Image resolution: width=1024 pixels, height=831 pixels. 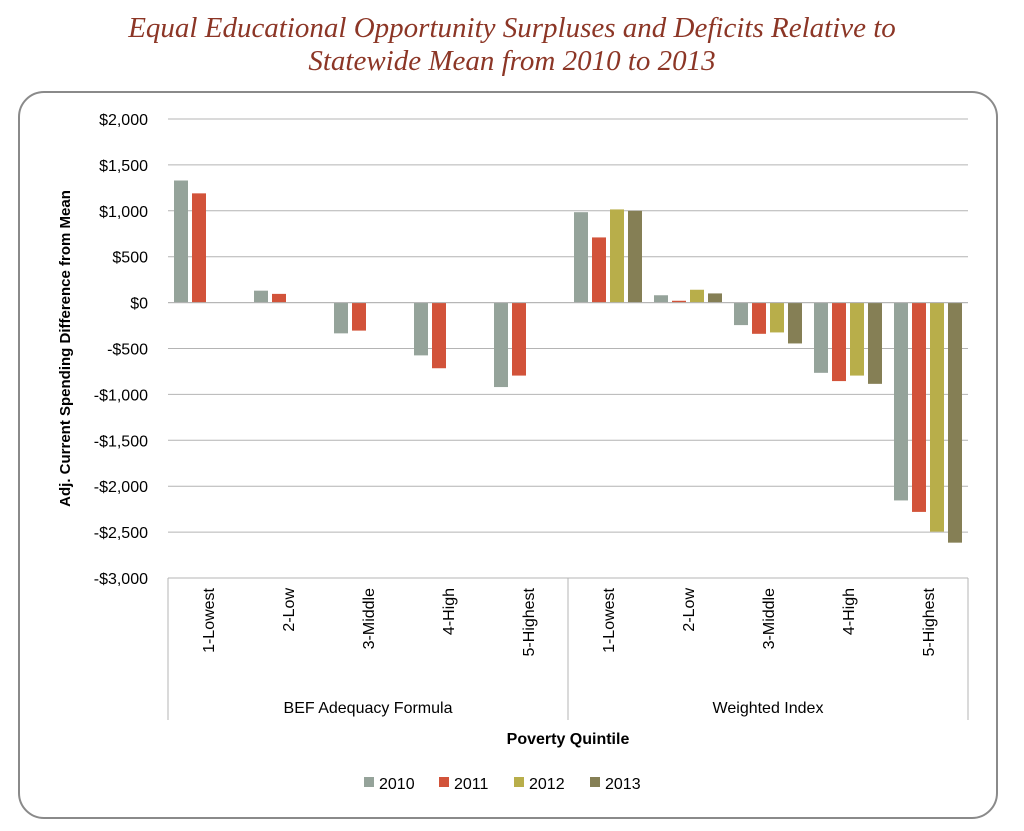 I want to click on y-tick-label: -$1,500, so click(x=121, y=441).